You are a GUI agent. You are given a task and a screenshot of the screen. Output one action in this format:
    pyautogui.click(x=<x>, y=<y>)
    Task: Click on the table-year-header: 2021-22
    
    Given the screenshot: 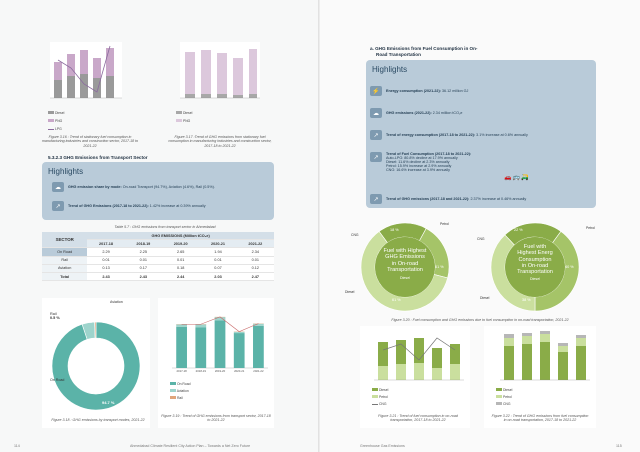 What is the action you would take?
    pyautogui.click(x=255, y=244)
    